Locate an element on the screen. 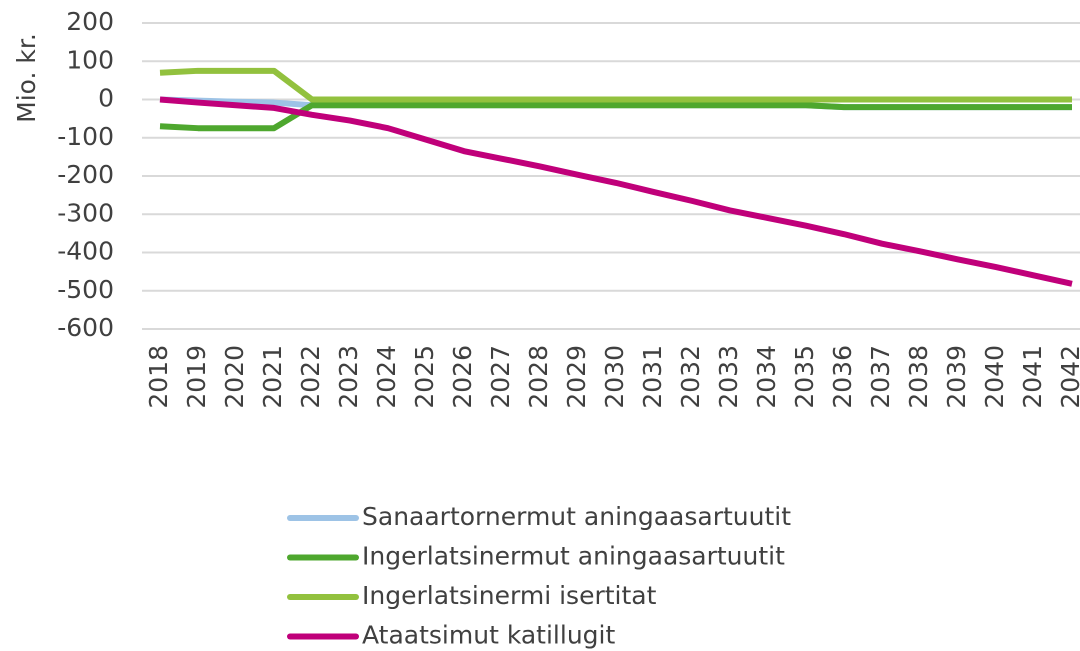  y-tick-label: 100 is located at coordinates (90, 59).